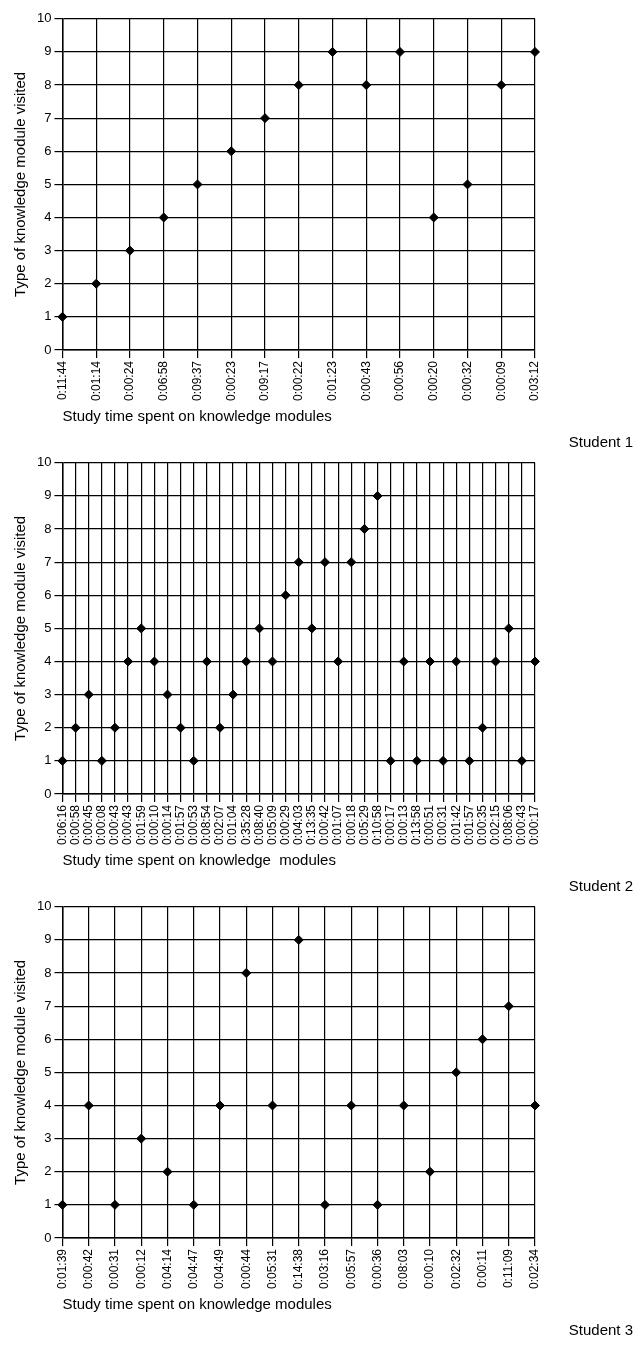 Image resolution: width=643 pixels, height=1365 pixels. Describe the element at coordinates (61, 825) in the screenshot. I see `x-tick-label: 0:06:16` at that location.